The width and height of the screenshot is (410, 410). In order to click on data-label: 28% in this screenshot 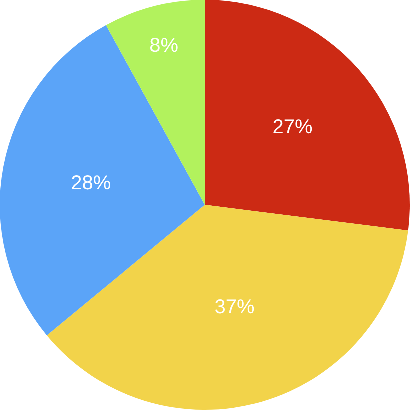, I will do `click(91, 183)`.